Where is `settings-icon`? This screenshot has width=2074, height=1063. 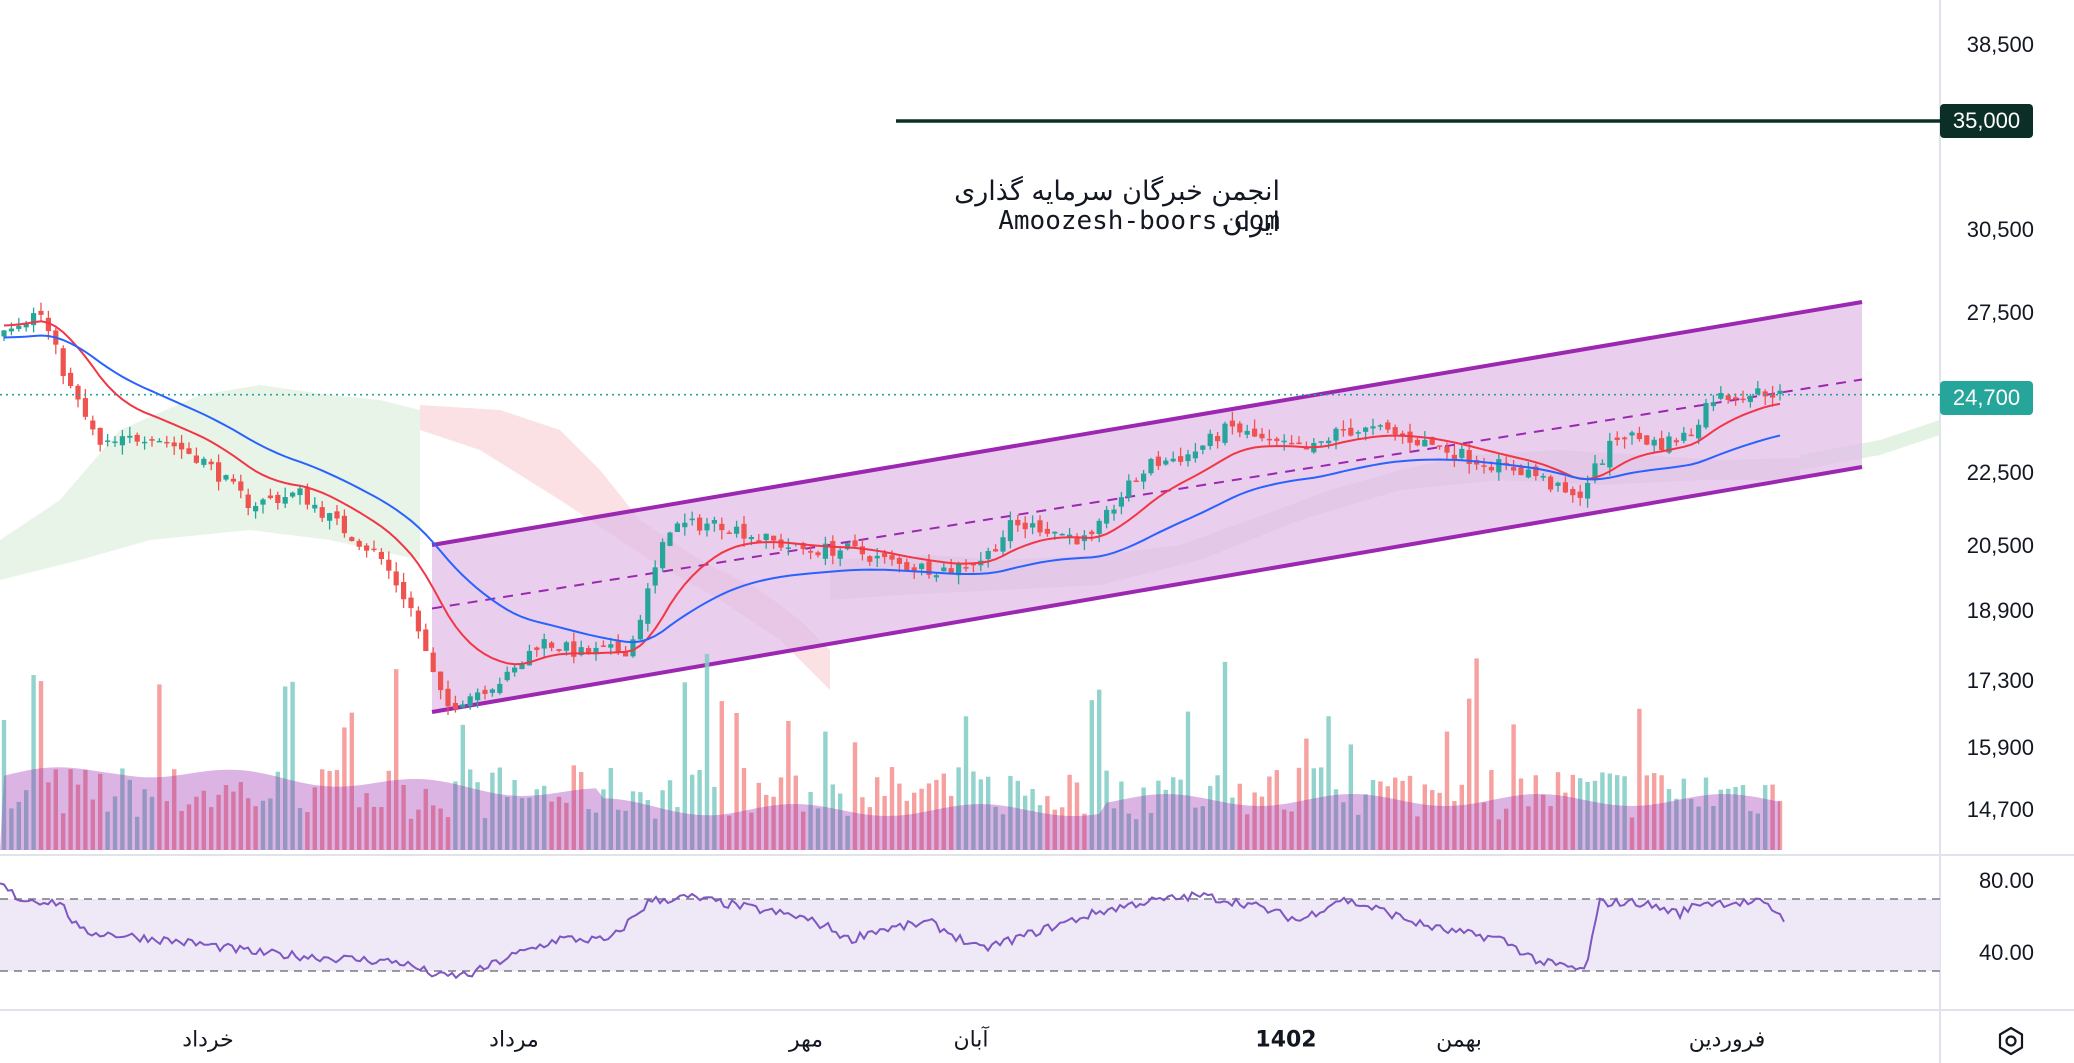
settings-icon is located at coordinates (2011, 1041).